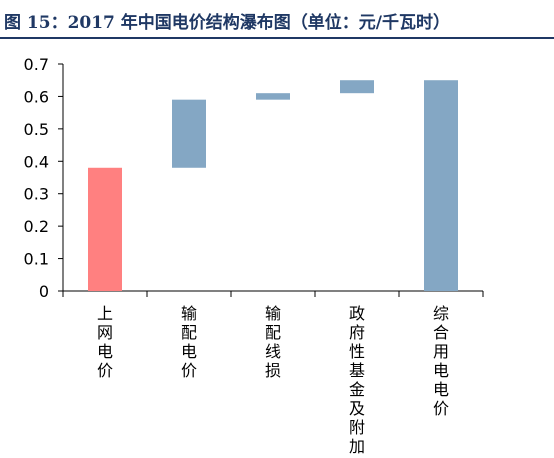  What do you see at coordinates (189, 342) in the screenshot?
I see `x-category-label: 输配电价` at bounding box center [189, 342].